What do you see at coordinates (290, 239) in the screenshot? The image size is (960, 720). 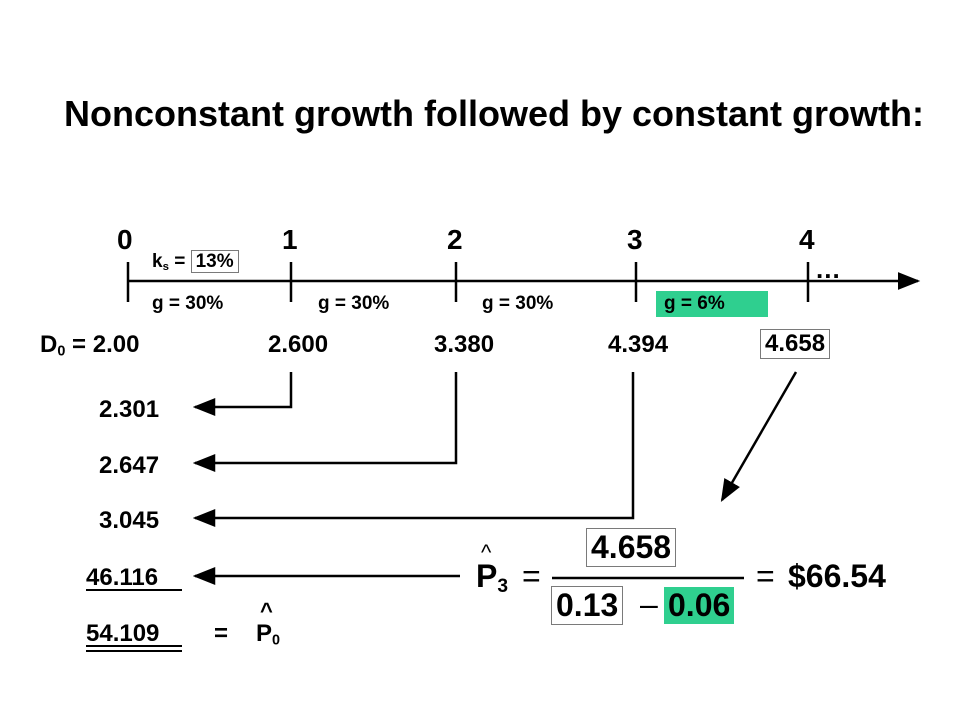 I see `period-1: 1` at bounding box center [290, 239].